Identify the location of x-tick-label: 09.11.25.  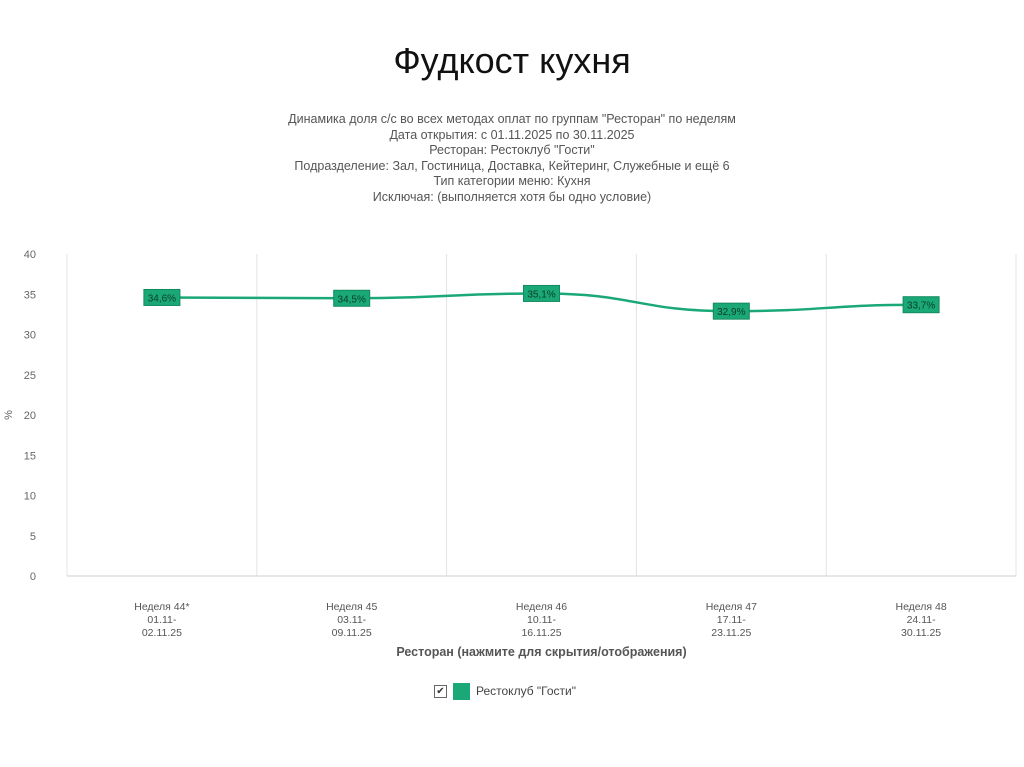
(352, 633).